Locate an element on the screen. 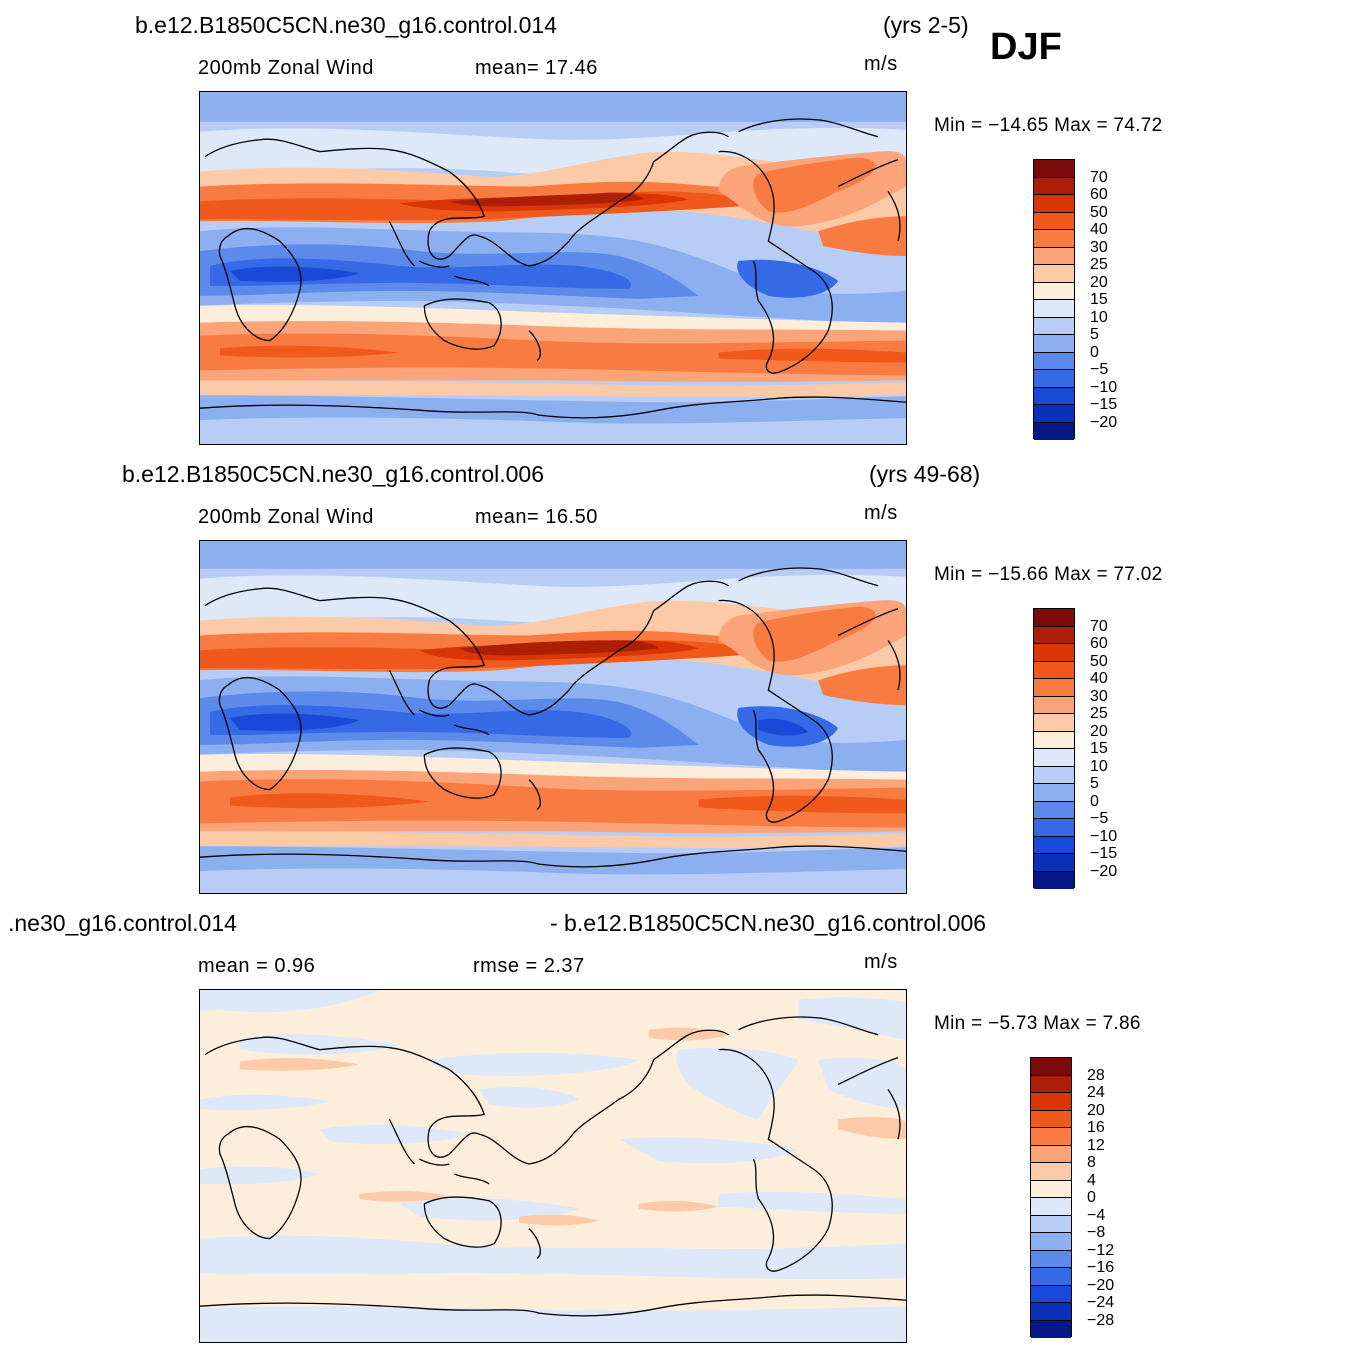  panel1-units: m/s is located at coordinates (881, 64).